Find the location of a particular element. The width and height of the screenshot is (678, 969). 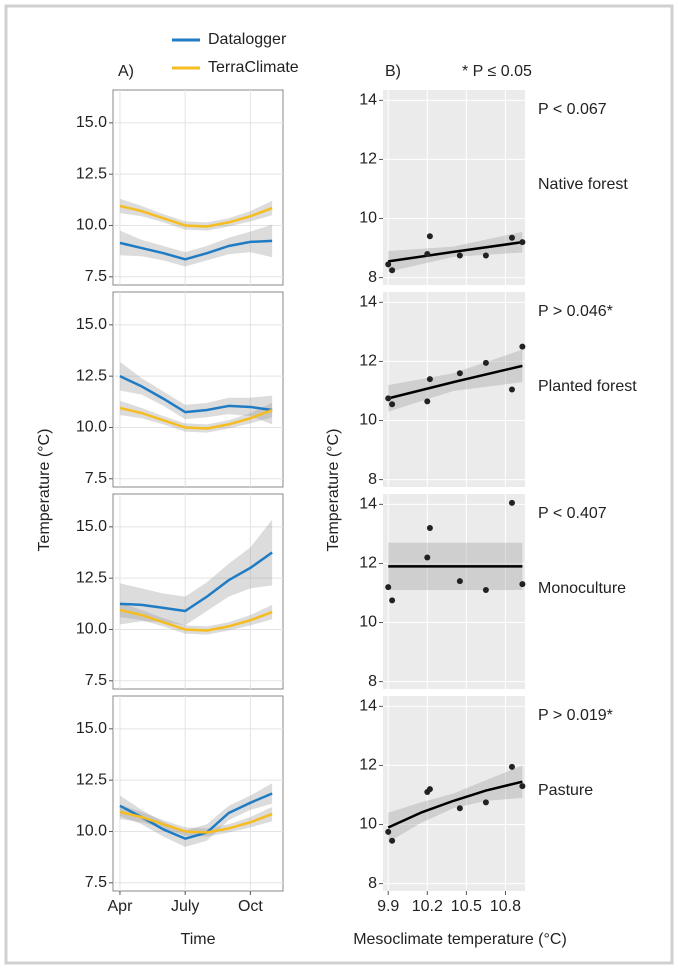

legend-label: Datalogger is located at coordinates (247, 39).